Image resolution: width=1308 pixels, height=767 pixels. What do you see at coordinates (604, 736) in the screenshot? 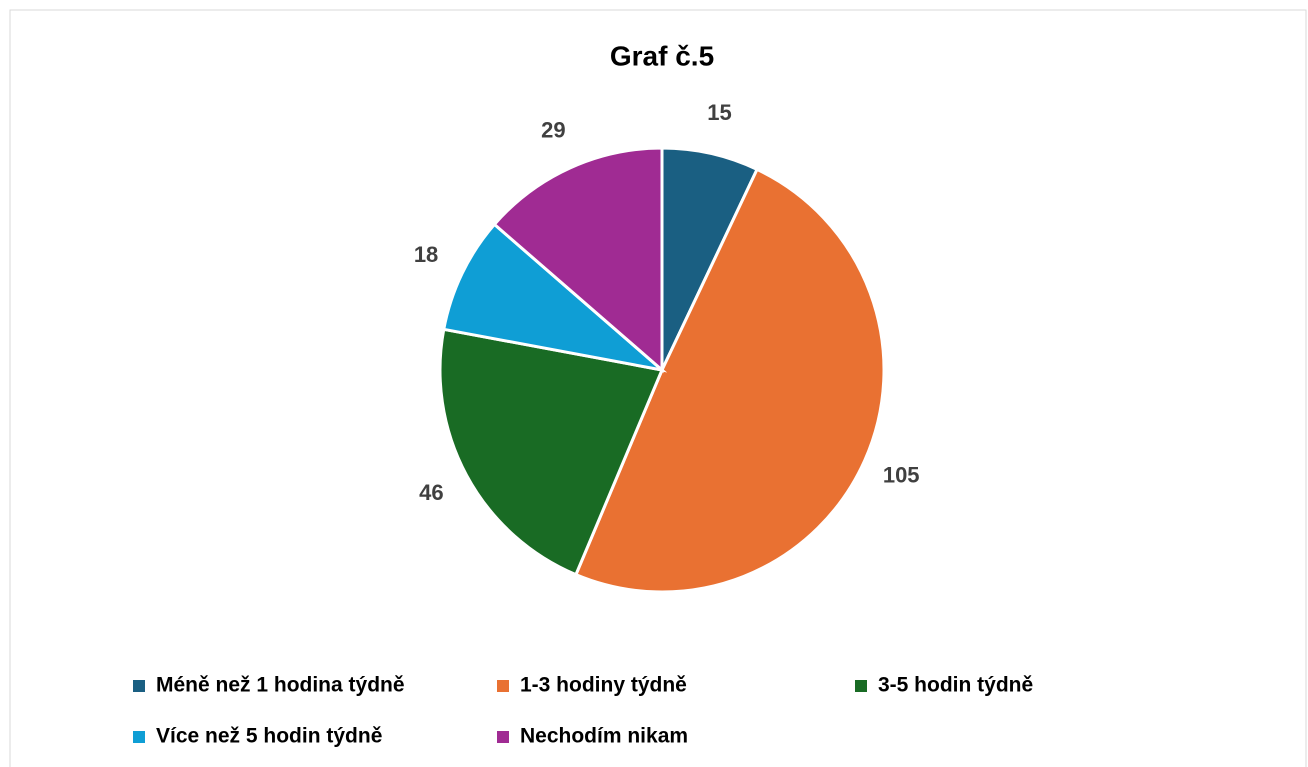
I see `legend-label: Nechodím nikam` at bounding box center [604, 736].